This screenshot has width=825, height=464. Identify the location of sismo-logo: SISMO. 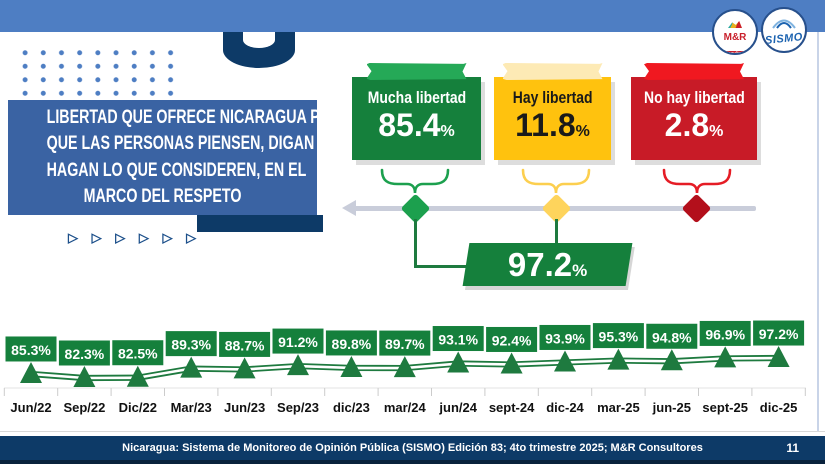
(784, 30).